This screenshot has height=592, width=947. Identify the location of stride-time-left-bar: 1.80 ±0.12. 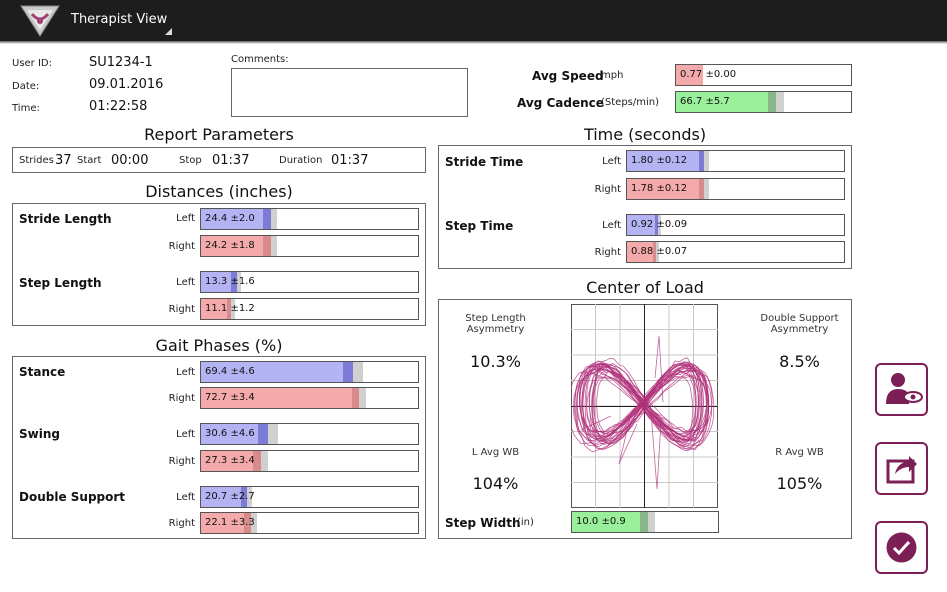
(735, 161).